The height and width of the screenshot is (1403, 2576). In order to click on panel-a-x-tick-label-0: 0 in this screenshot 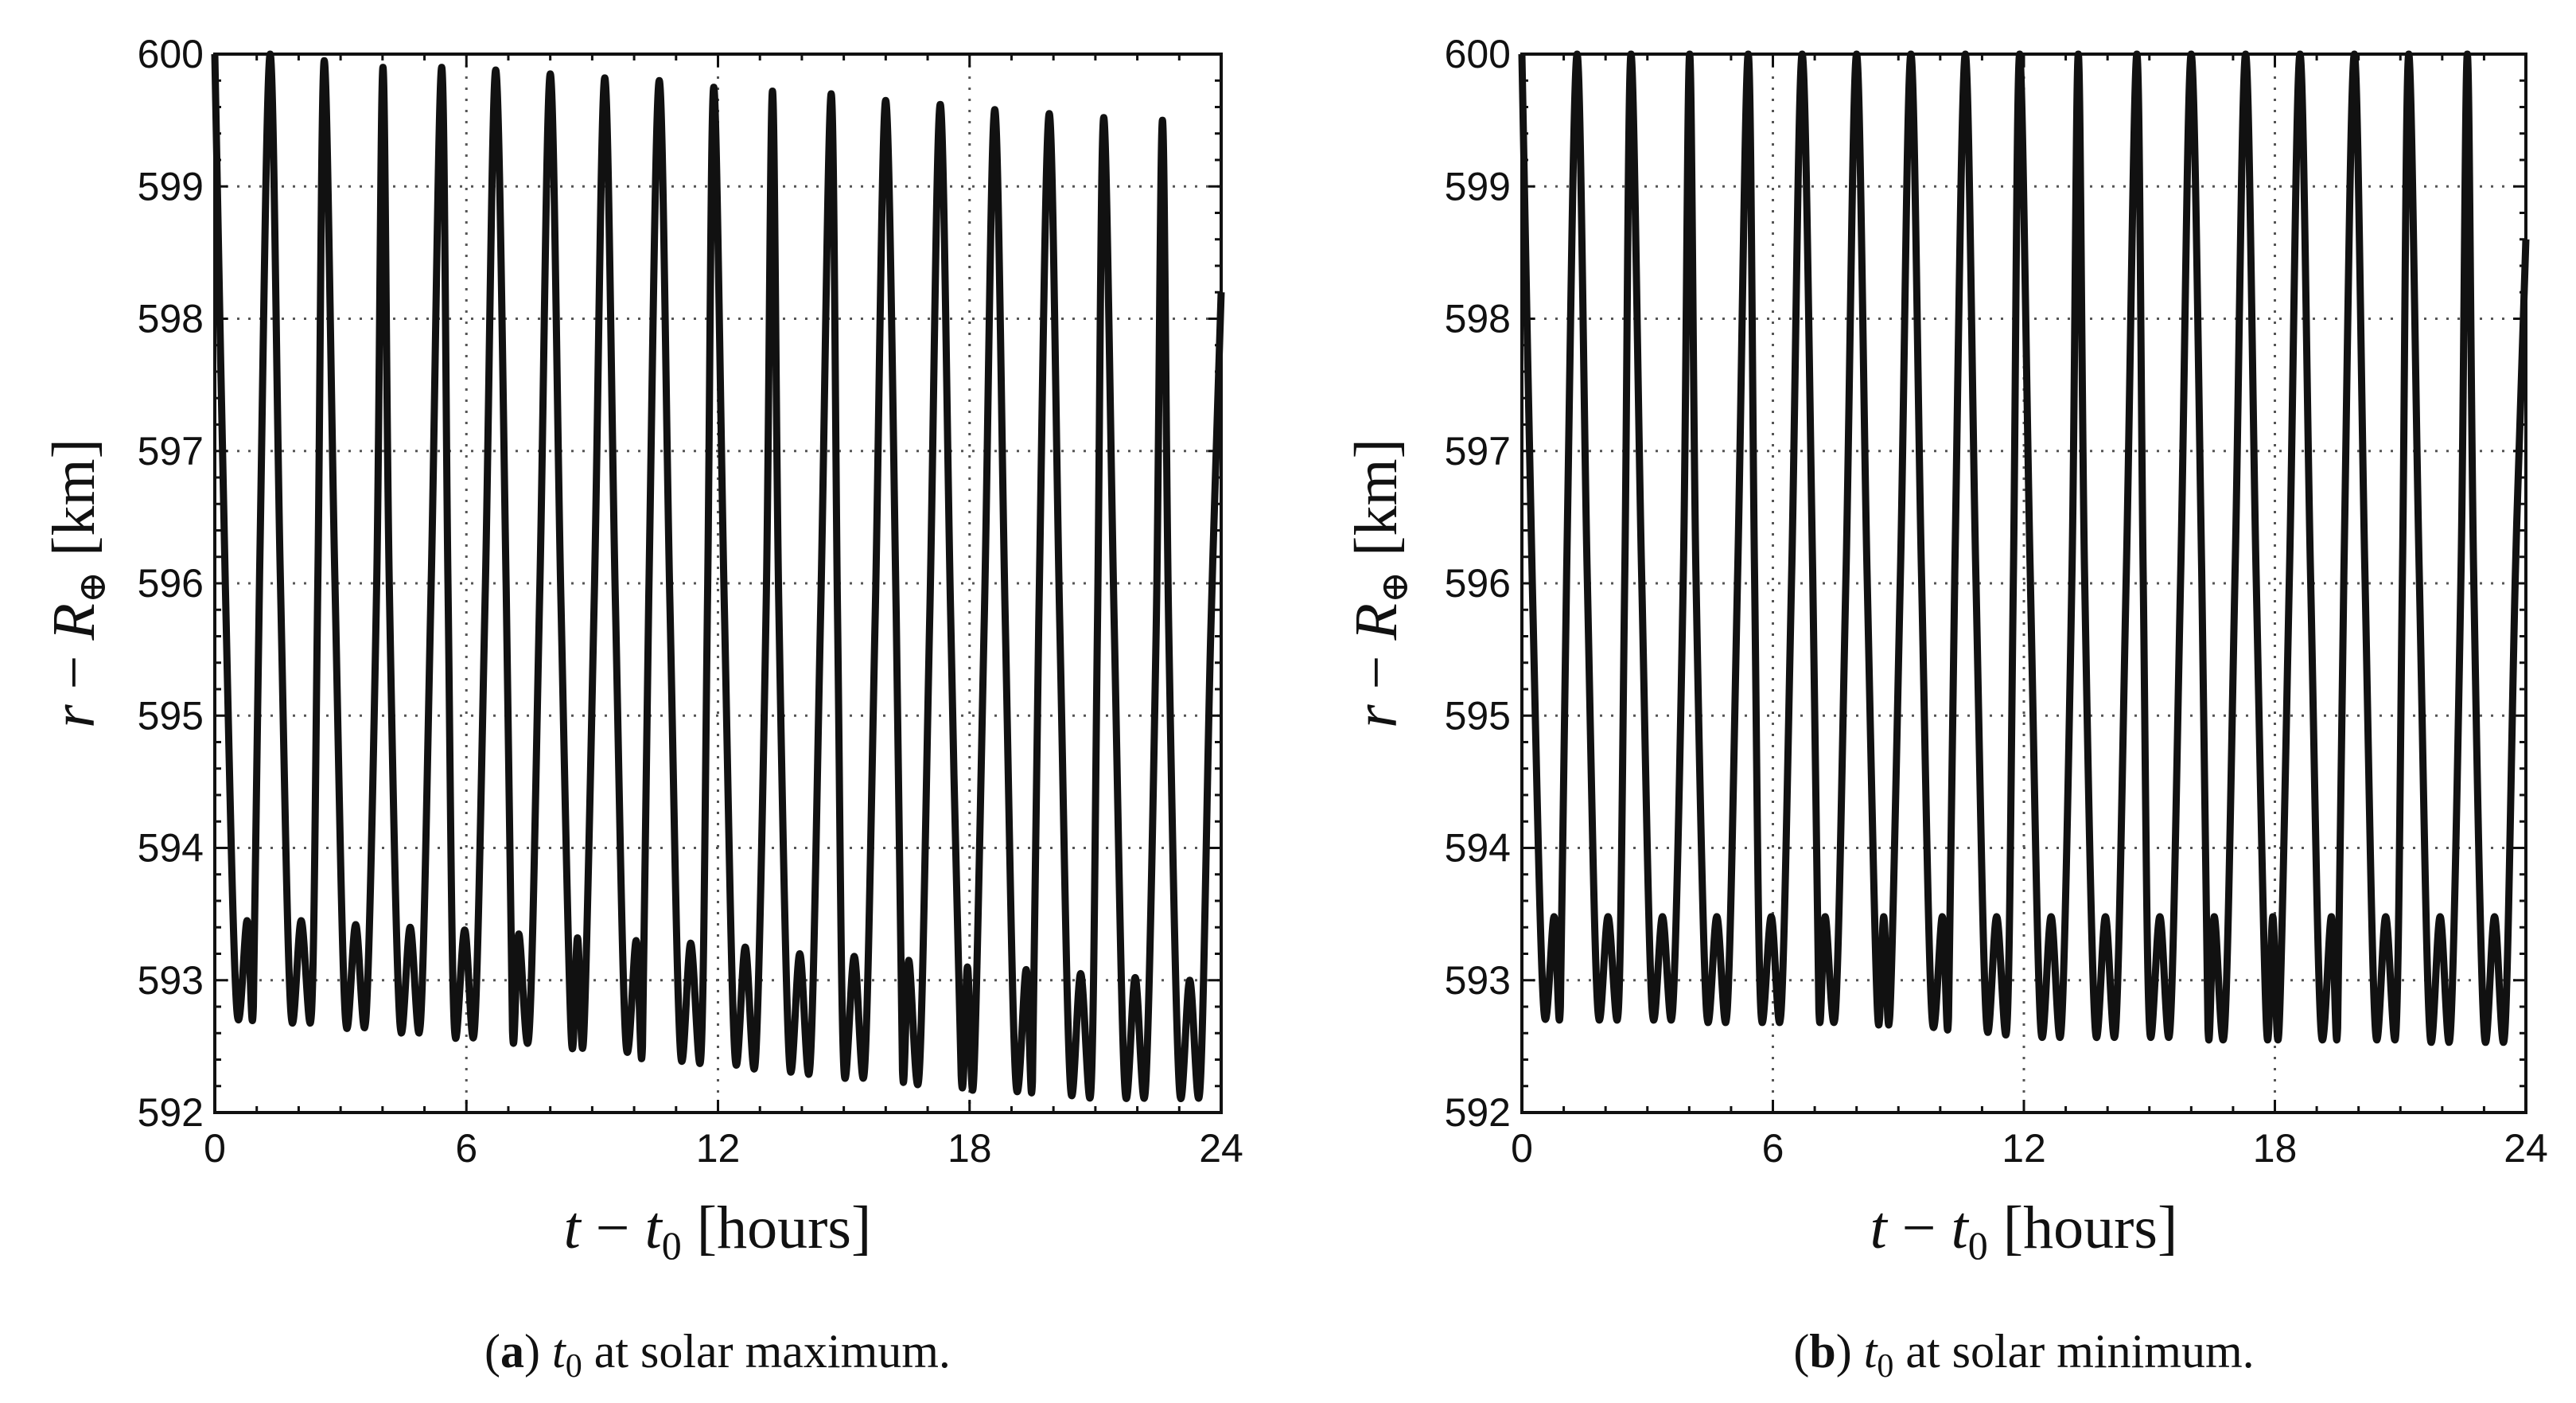, I will do `click(215, 1148)`.